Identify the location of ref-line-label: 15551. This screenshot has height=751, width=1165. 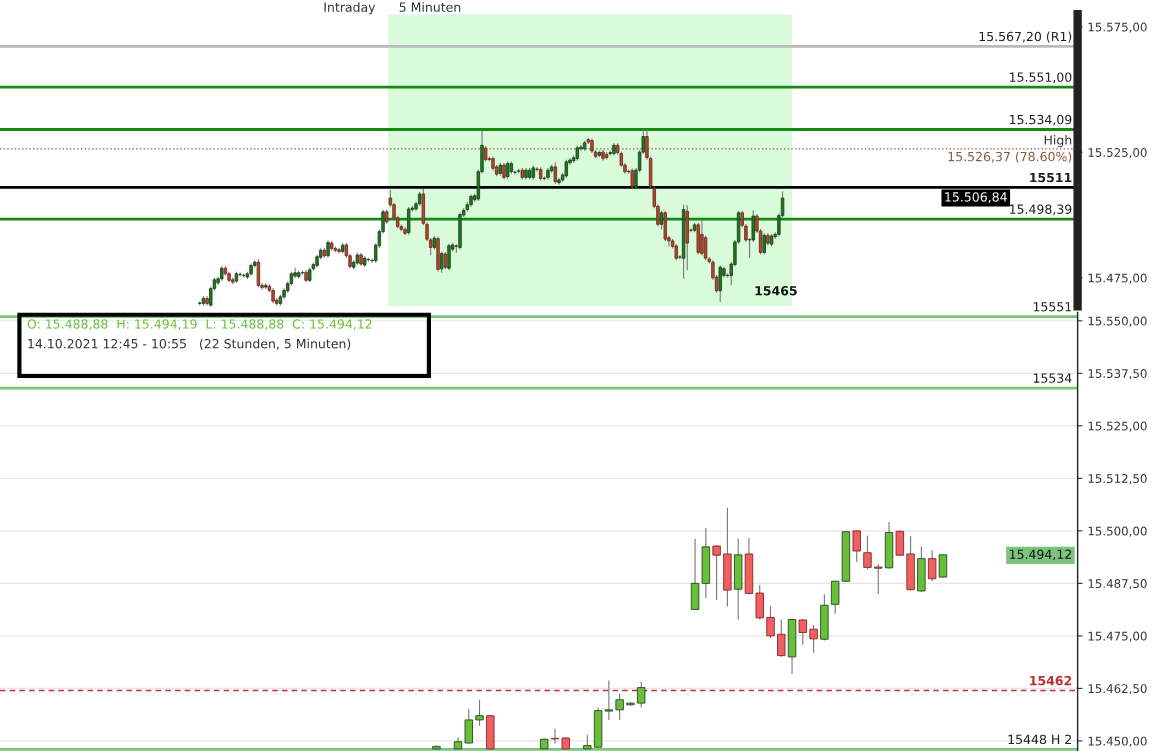
(1052, 307).